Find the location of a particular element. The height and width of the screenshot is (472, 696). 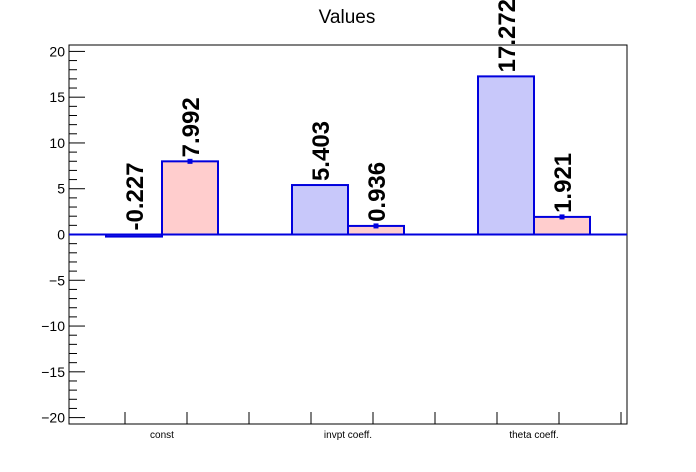

y-tick-label: 5 is located at coordinates (61, 189).